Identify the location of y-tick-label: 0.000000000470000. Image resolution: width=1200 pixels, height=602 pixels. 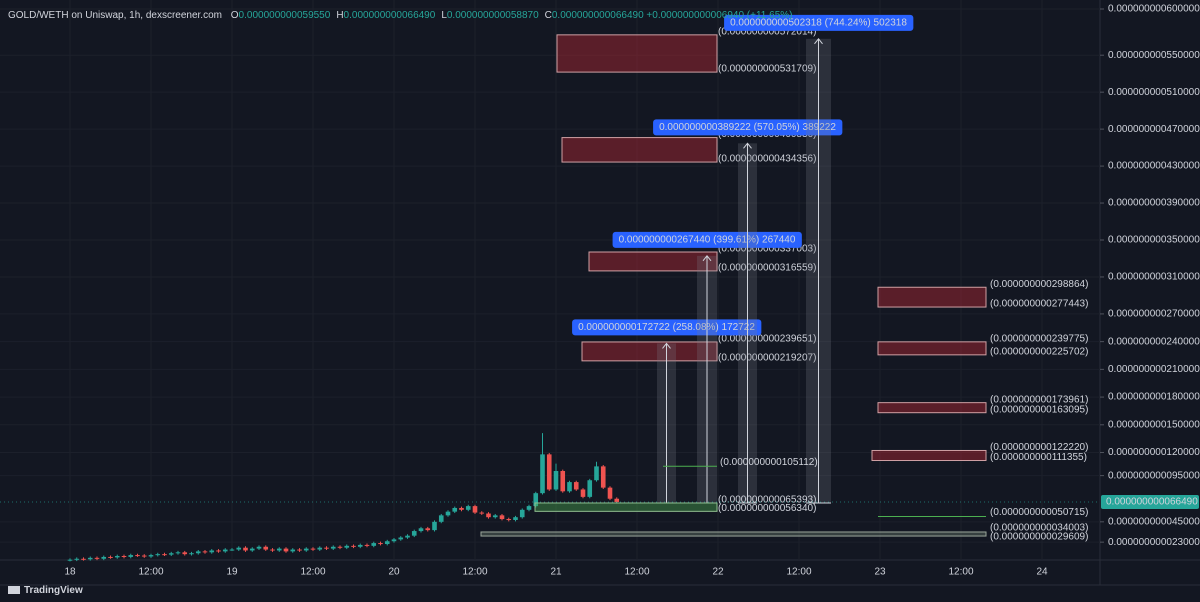
(1154, 129).